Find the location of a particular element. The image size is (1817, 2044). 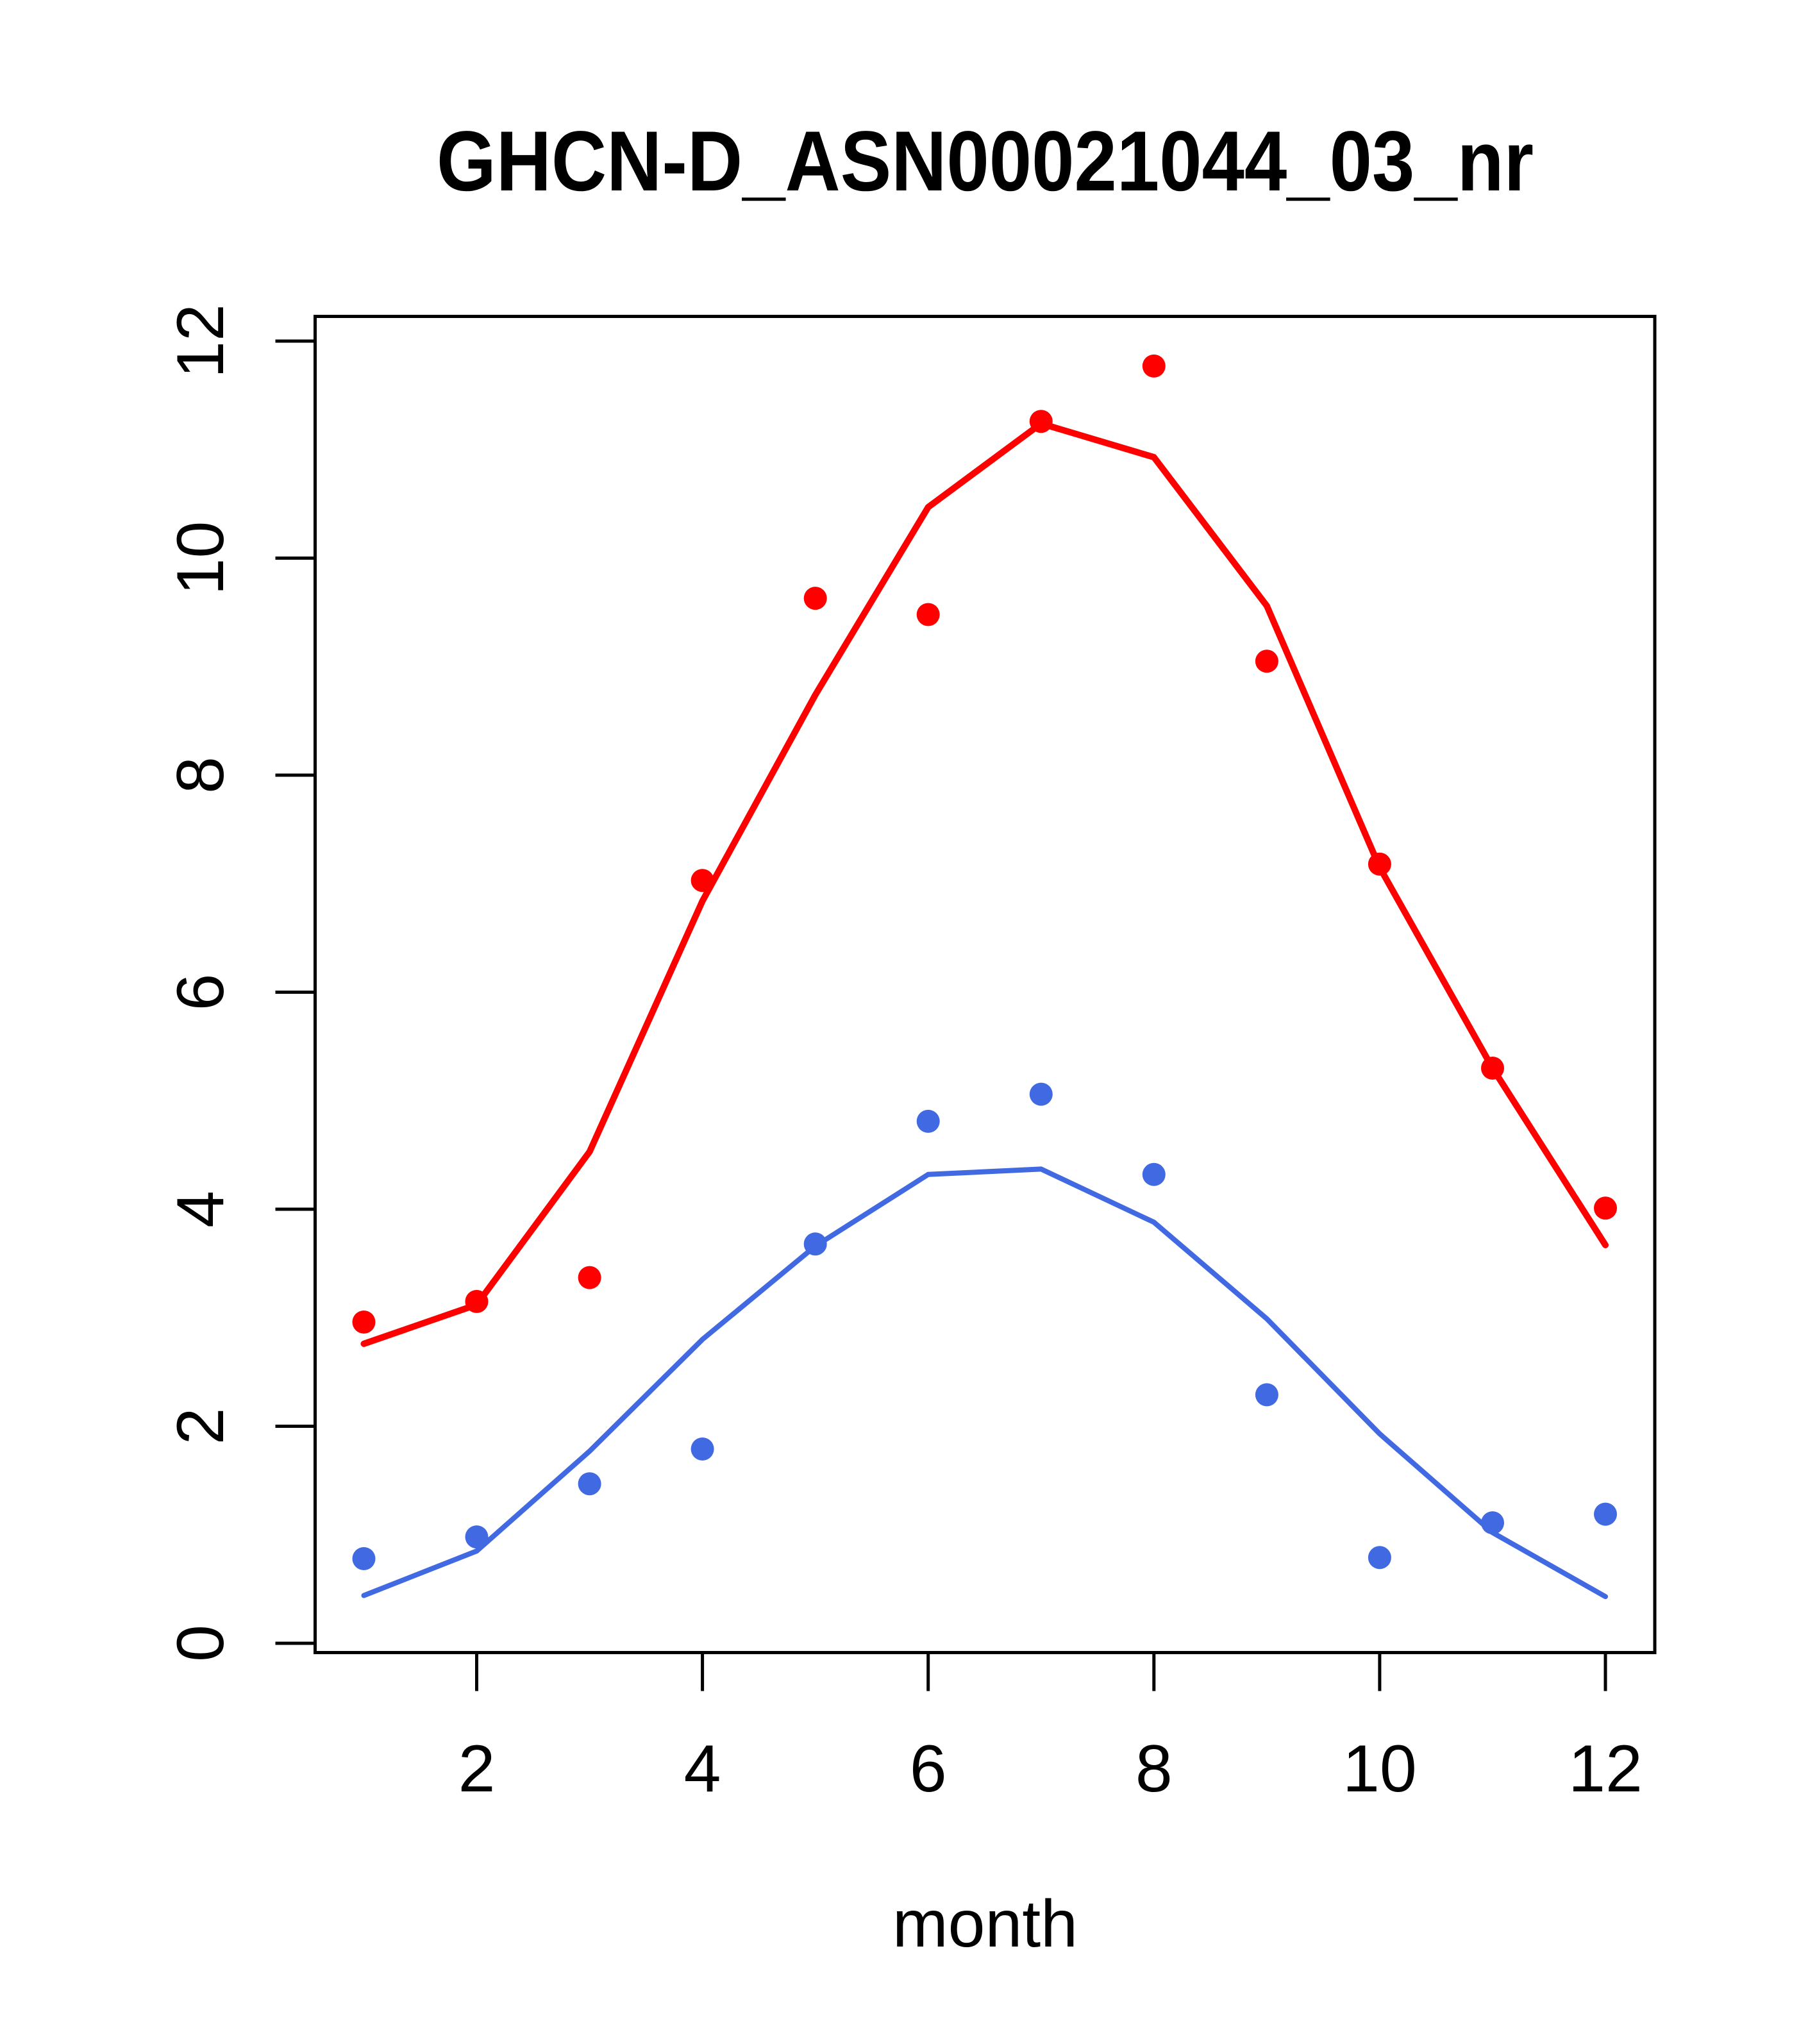

svg-text: GHCN-D_ASN00021044_03_nr is located at coordinates (986, 161).